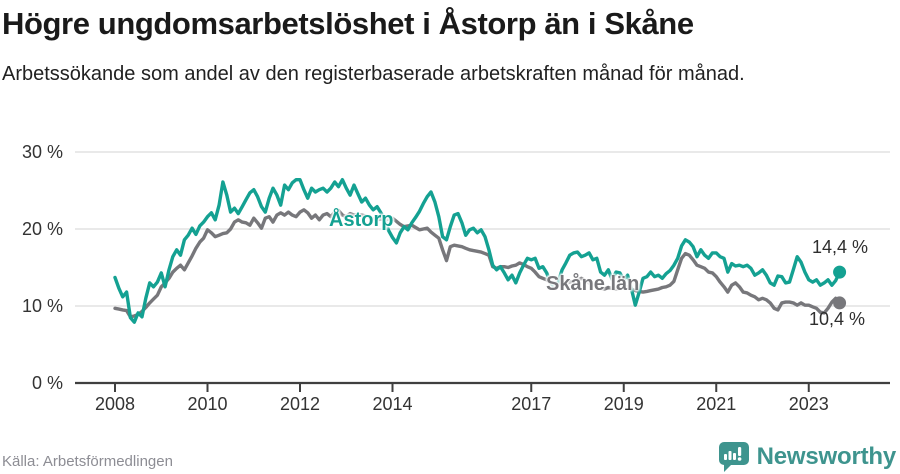  What do you see at coordinates (300, 404) in the screenshot?
I see `x-tick-label: 2012` at bounding box center [300, 404].